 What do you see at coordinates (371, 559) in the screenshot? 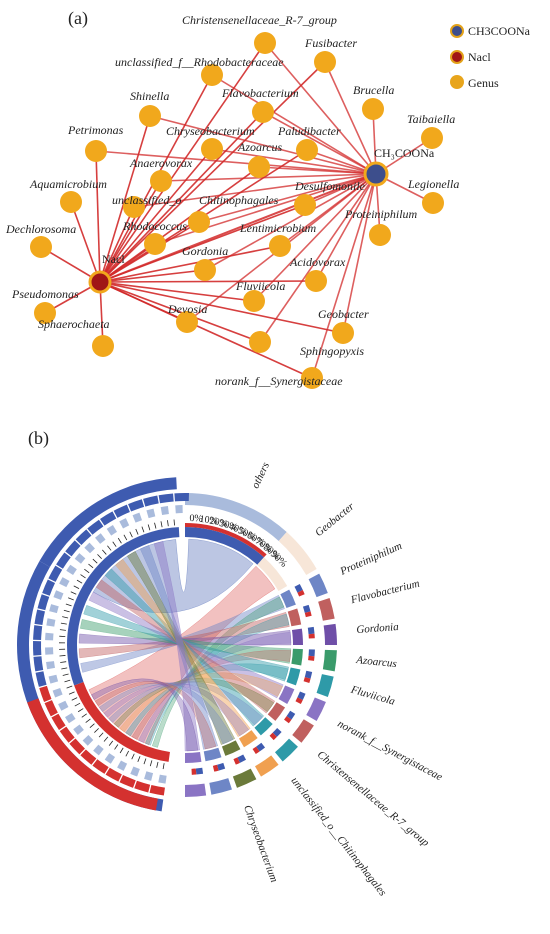
I see `sector-label: Proteiniphilum` at bounding box center [371, 559].